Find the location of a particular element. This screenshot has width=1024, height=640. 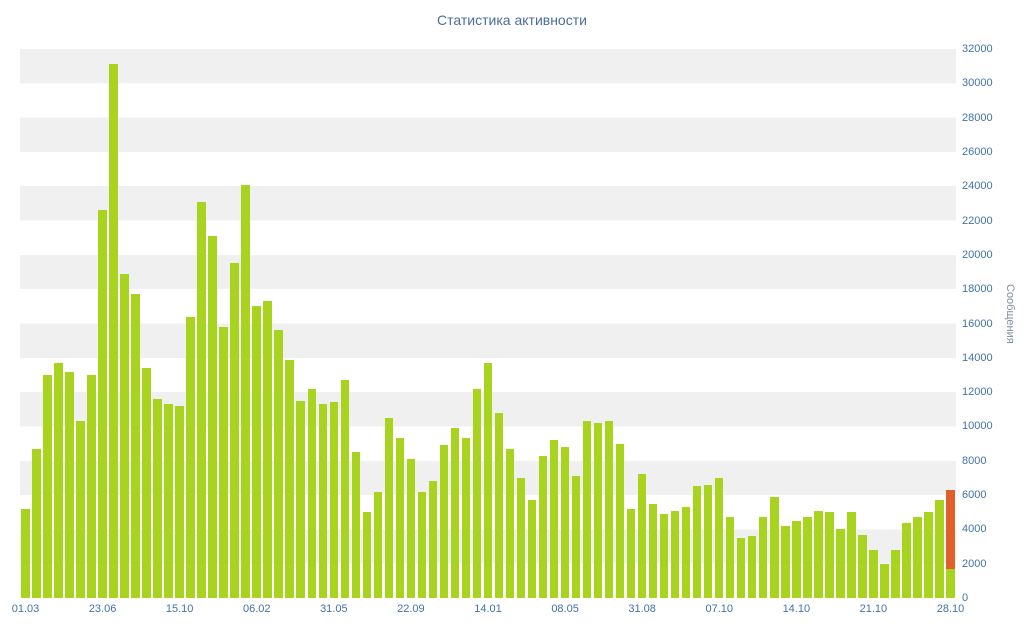

y-axis-tick-label: 26000 is located at coordinates (977, 151).